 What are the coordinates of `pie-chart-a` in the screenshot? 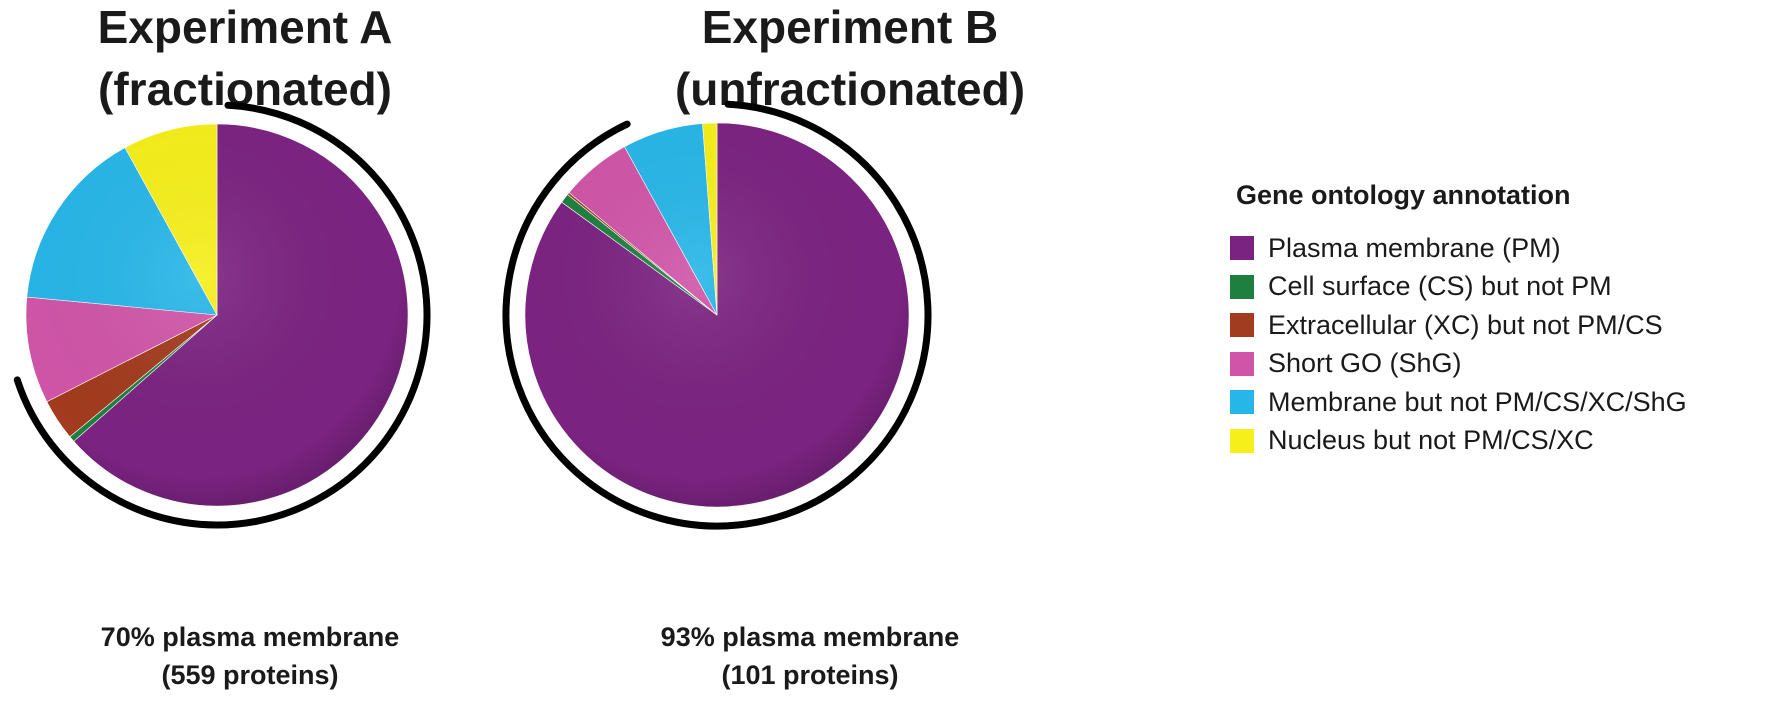 It's located at (222, 315).